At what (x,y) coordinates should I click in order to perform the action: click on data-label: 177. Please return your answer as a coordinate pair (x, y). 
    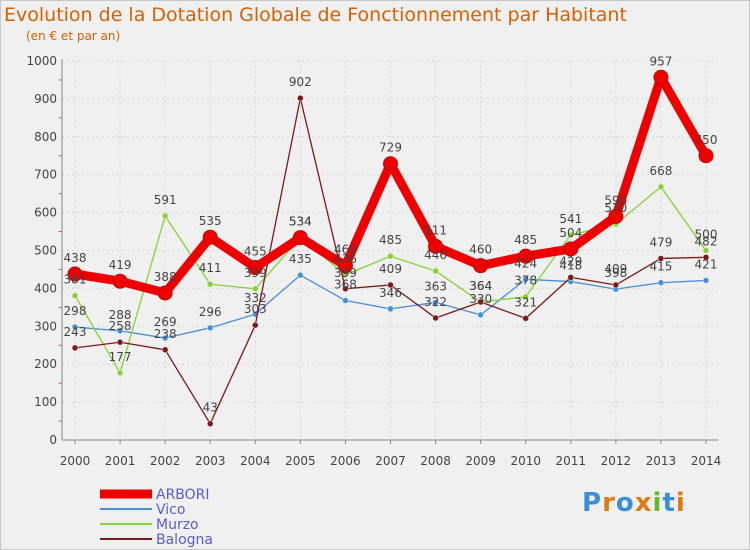
    Looking at the image, I should click on (120, 357).